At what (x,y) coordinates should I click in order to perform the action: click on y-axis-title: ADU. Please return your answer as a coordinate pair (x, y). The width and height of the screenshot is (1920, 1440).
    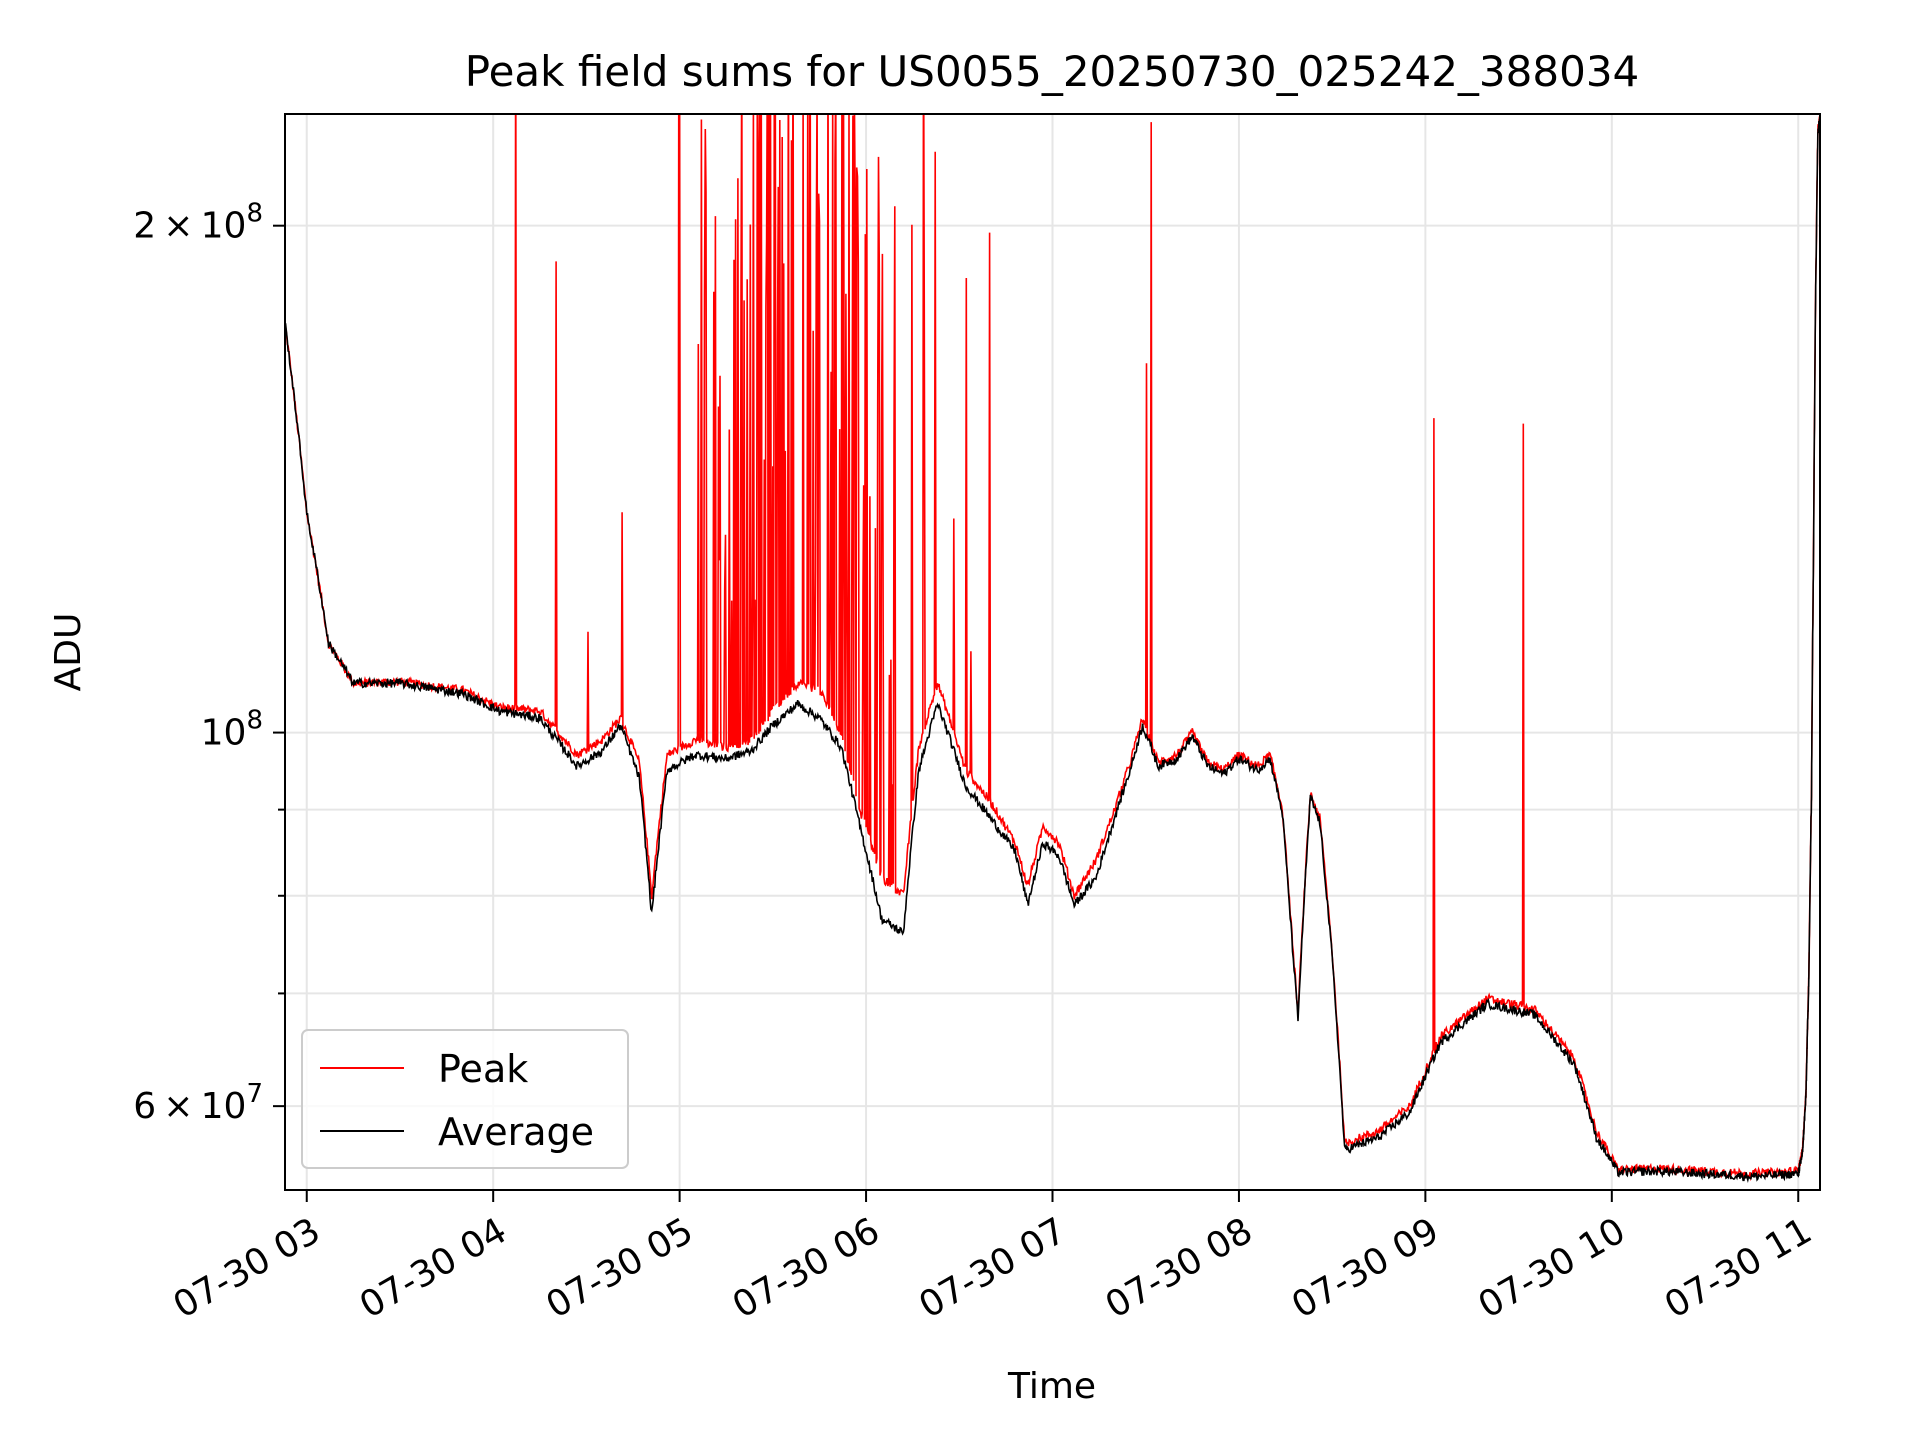
    Looking at the image, I should click on (68, 652).